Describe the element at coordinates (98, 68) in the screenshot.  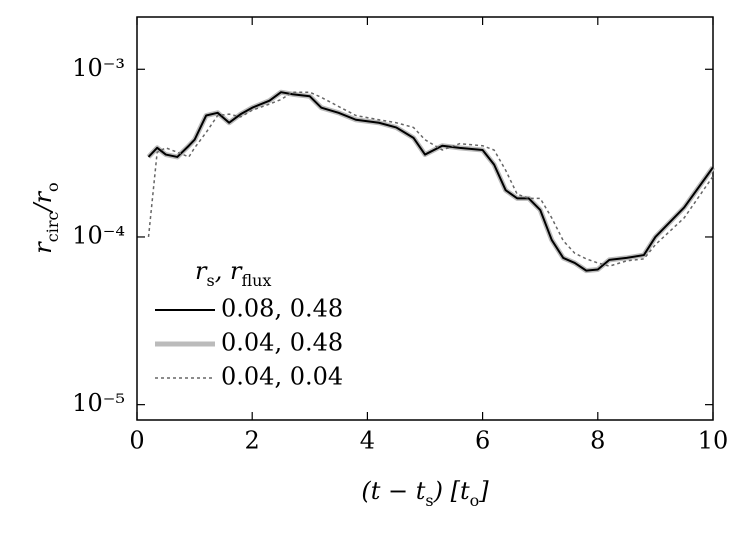
I see `y-tick-label: 10⁻³` at that location.